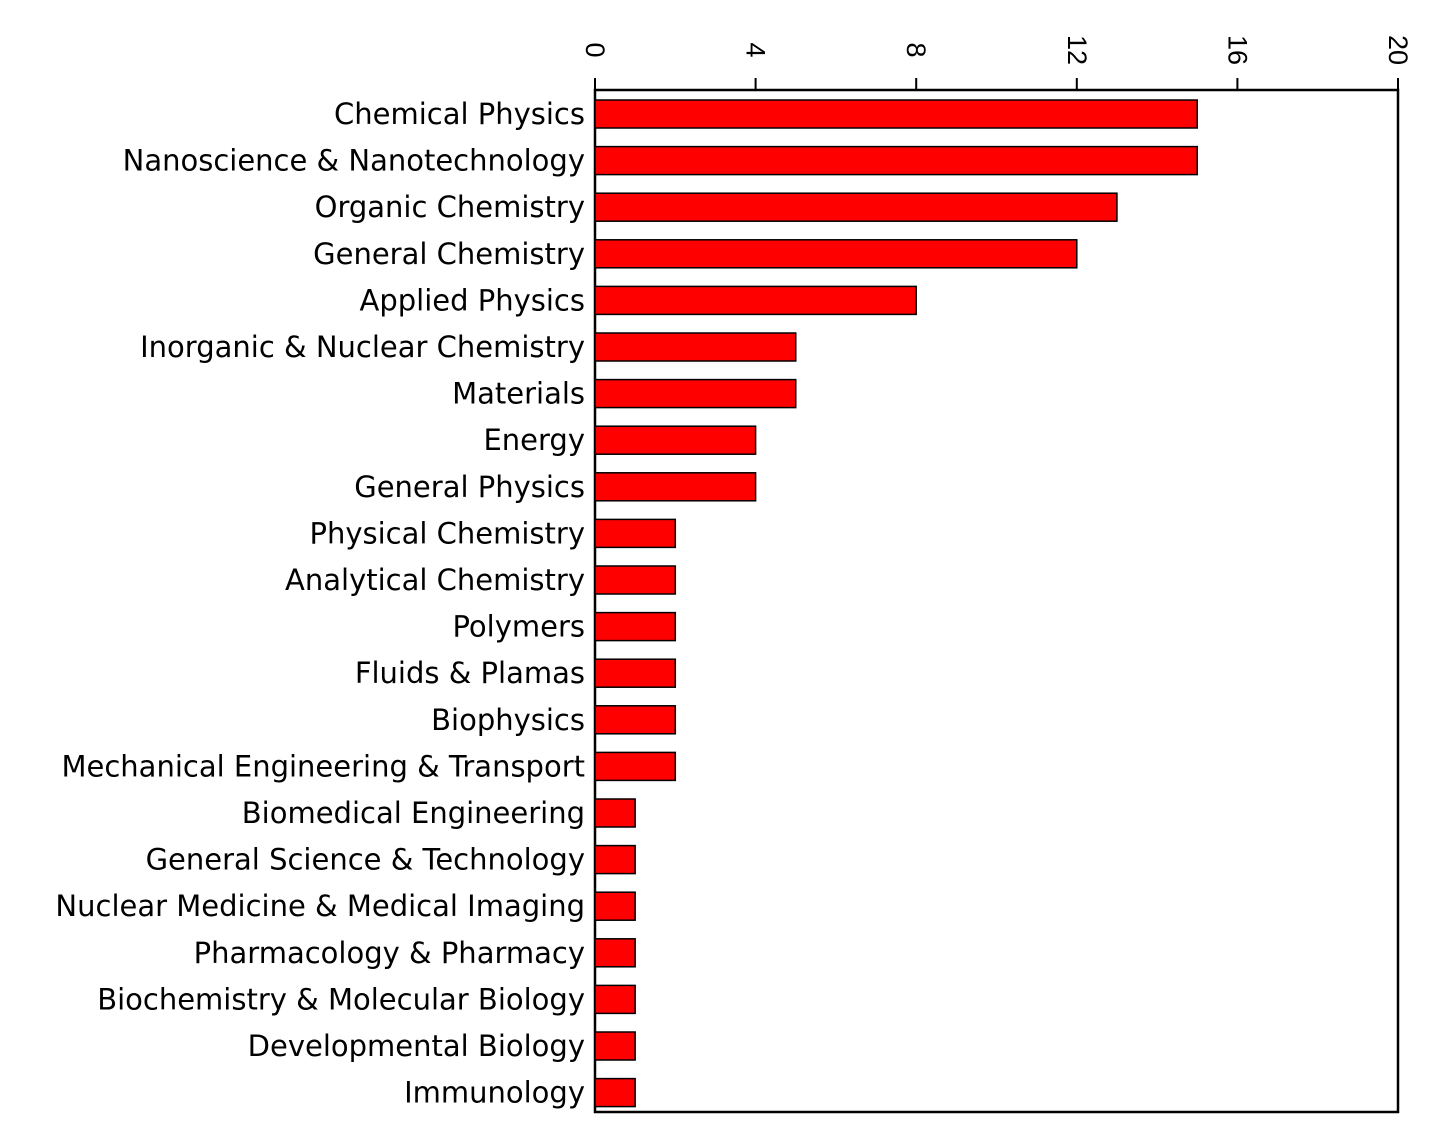  I want to click on tick-label: 12, so click(1077, 50).